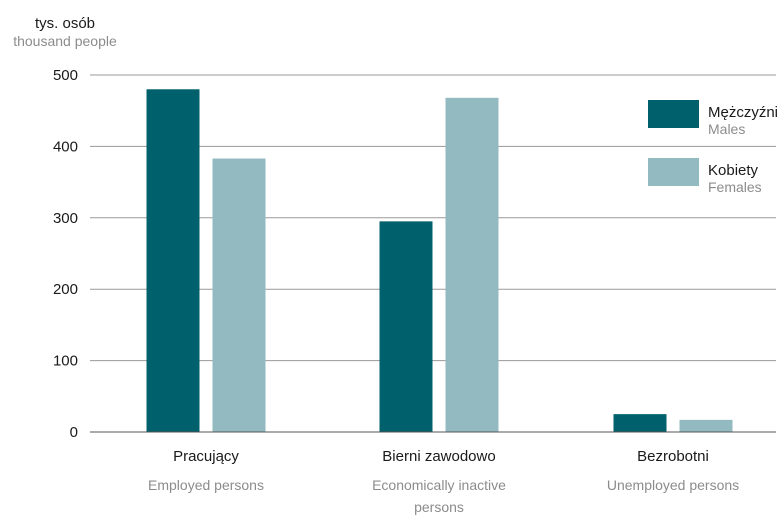 Image resolution: width=778 pixels, height=516 pixels. I want to click on y-tick-label: 300, so click(65, 218).